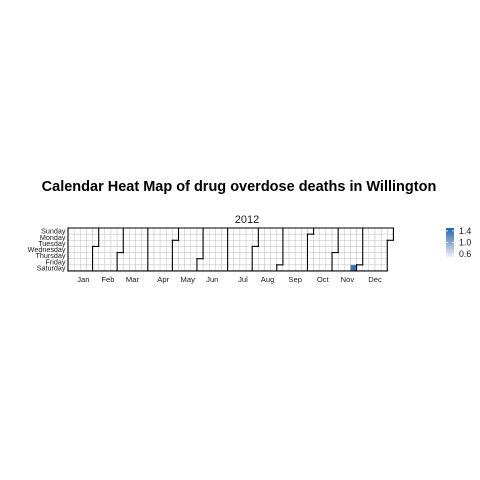  I want to click on month-label: Jan, so click(83, 279).